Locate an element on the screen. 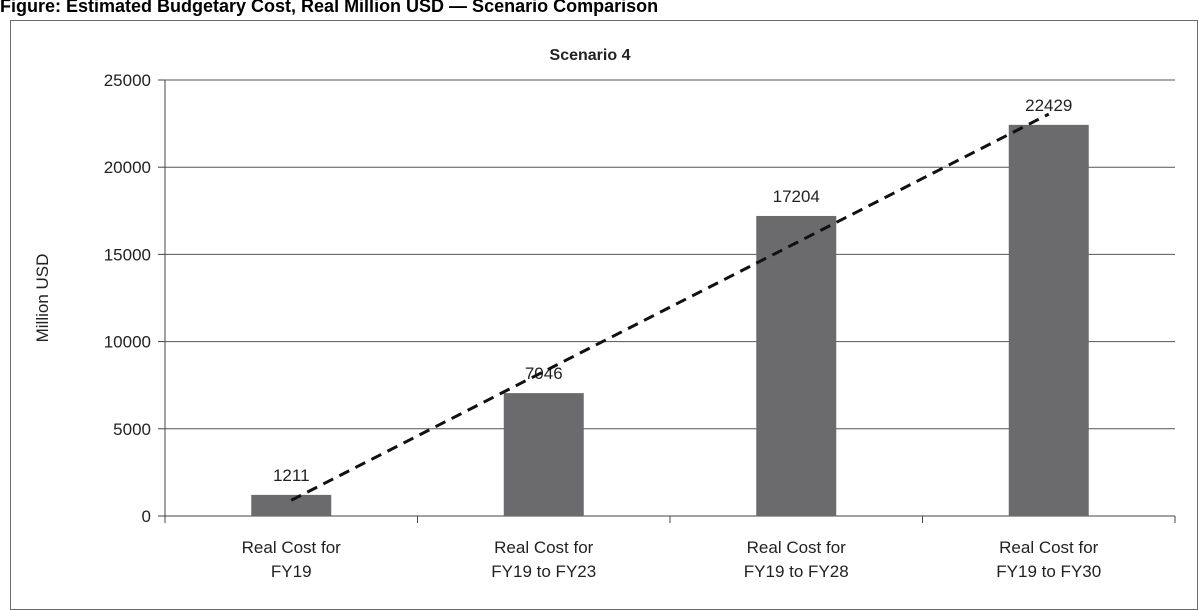 The height and width of the screenshot is (610, 1200). y-tick-label: 5000 is located at coordinates (132, 429).